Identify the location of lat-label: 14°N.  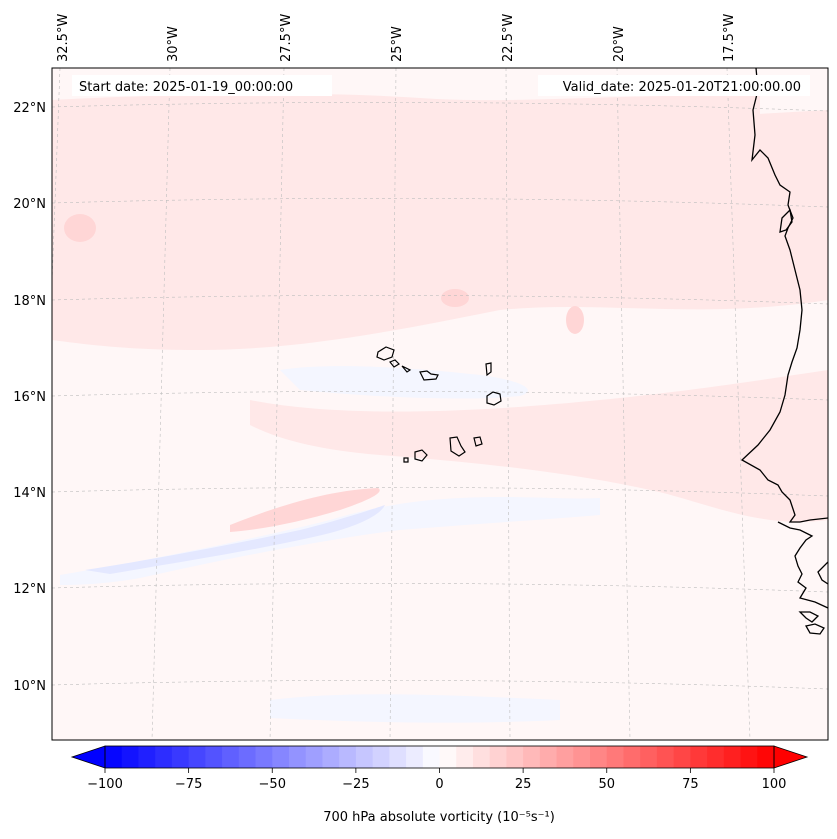
(29, 493).